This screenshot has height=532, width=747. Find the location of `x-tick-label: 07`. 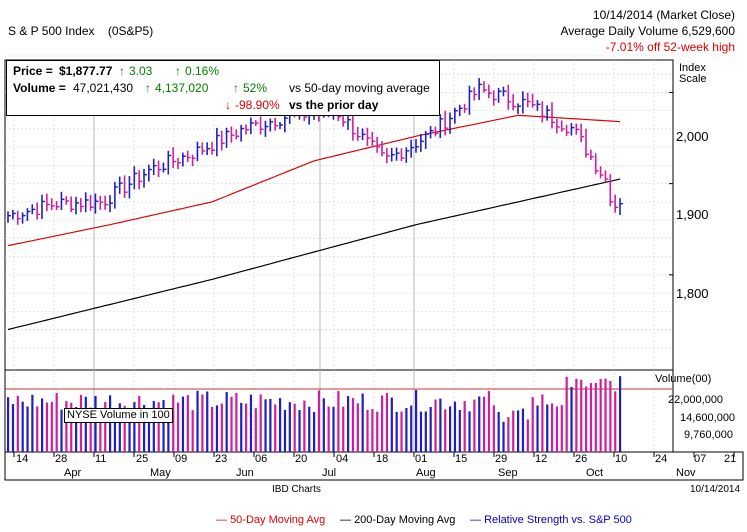

x-tick-label: 07 is located at coordinates (700, 459).